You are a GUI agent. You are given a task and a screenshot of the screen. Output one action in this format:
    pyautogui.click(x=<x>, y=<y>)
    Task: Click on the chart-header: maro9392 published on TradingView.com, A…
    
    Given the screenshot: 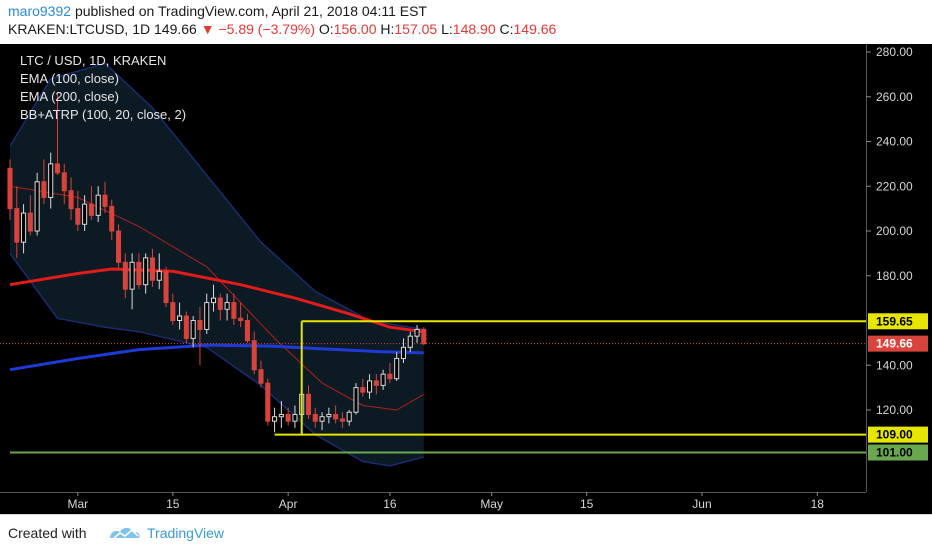 What is the action you would take?
    pyautogui.click(x=466, y=22)
    